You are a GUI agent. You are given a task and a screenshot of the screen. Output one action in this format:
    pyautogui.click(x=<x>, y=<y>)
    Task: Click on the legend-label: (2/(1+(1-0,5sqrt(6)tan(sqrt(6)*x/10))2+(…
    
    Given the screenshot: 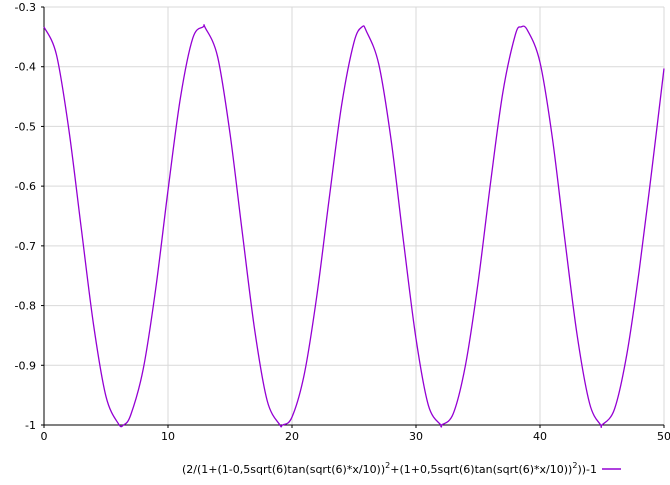 What is the action you would take?
    pyautogui.click(x=389, y=468)
    